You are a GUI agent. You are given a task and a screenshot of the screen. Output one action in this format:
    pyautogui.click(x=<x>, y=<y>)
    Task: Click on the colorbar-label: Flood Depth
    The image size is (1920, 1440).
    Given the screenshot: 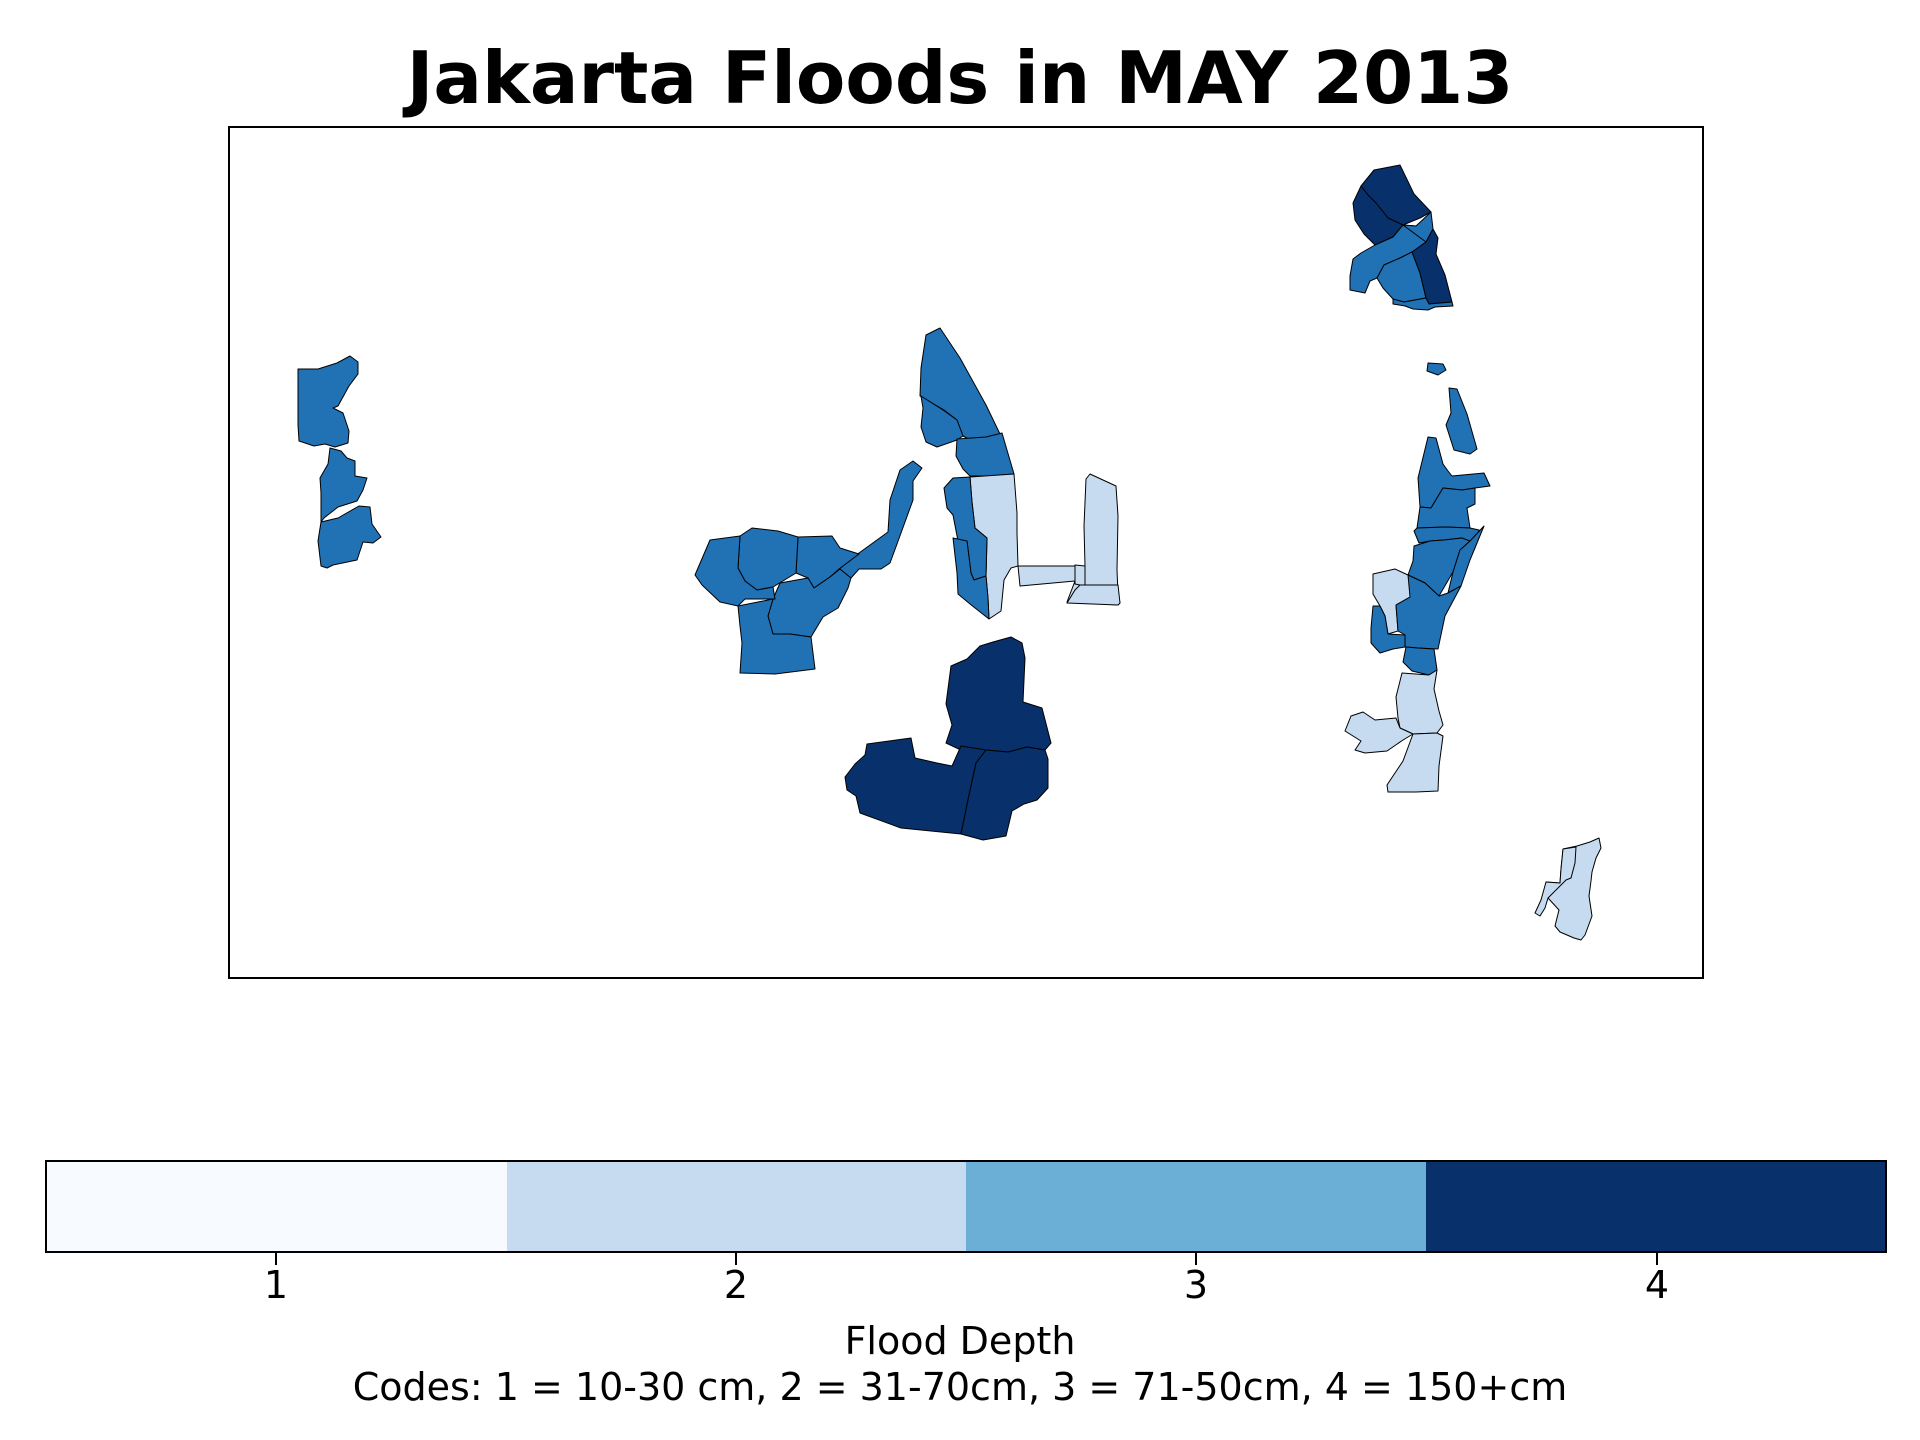 What is the action you would take?
    pyautogui.click(x=960, y=1341)
    